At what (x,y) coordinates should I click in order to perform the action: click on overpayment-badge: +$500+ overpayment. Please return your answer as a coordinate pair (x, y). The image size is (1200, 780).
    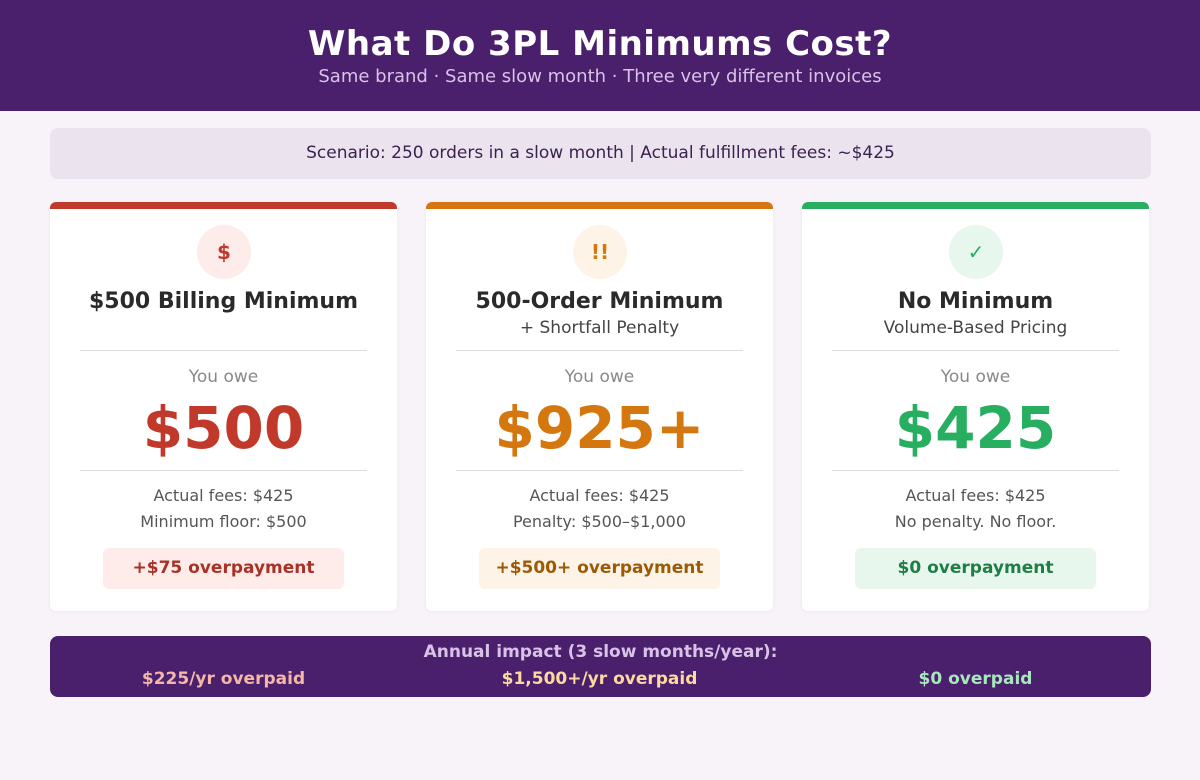
    Looking at the image, I should click on (599, 568).